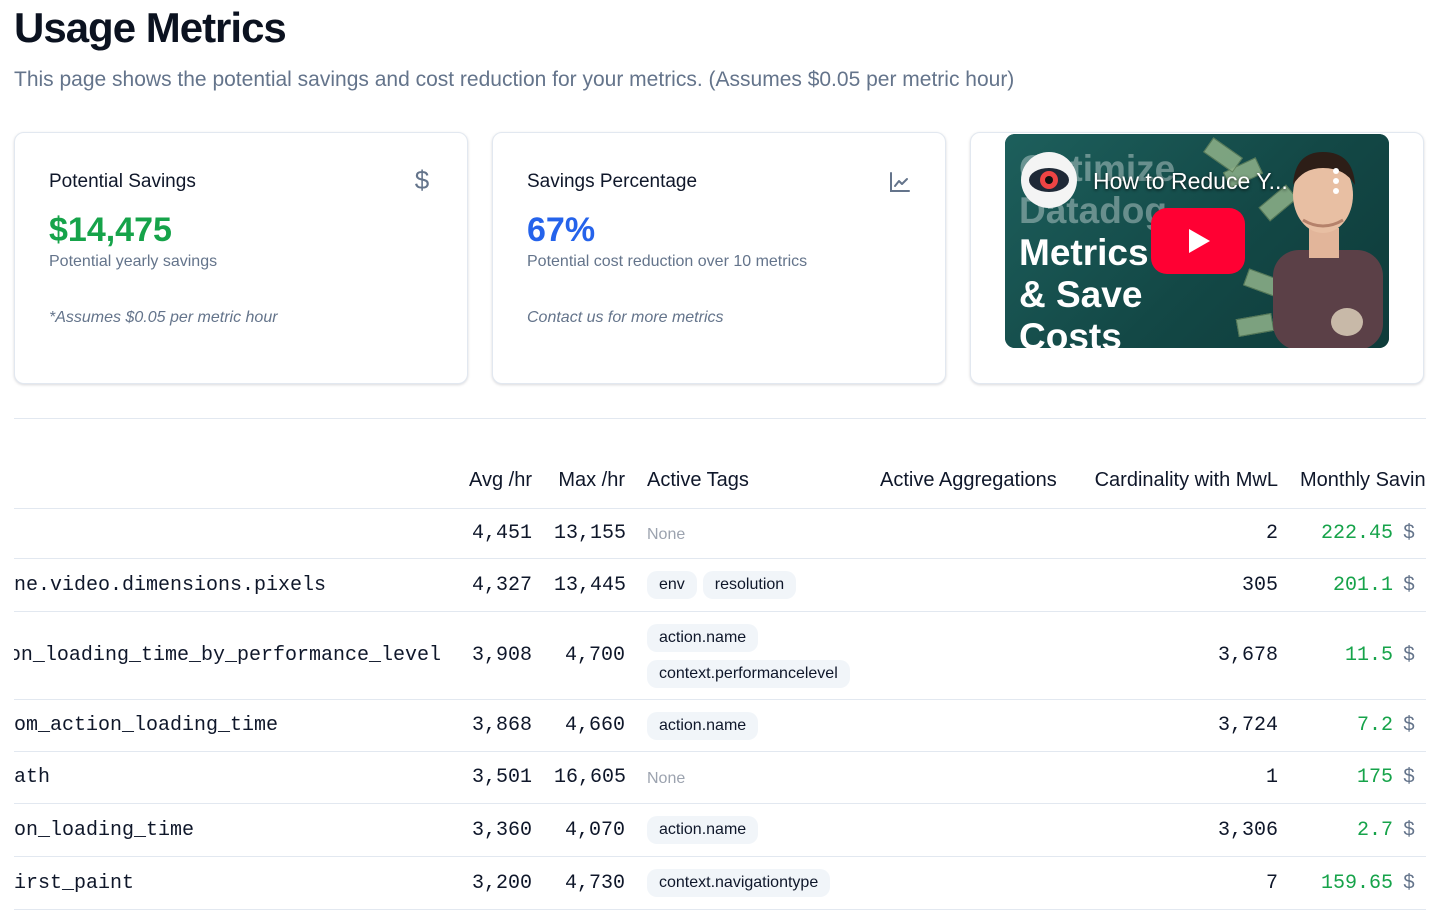 This screenshot has width=1437, height=912. What do you see at coordinates (133, 261) in the screenshot?
I see `card-description: Potential yearly savings` at bounding box center [133, 261].